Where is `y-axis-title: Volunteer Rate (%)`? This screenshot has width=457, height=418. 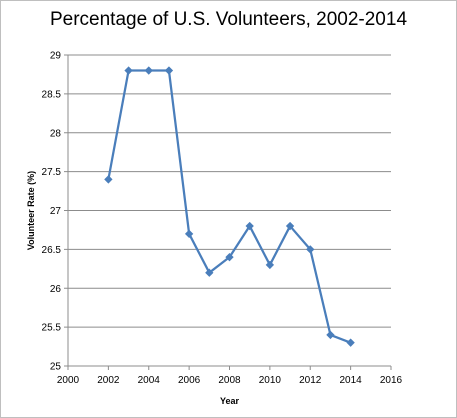
y-axis-title: Volunteer Rate (%) is located at coordinates (31, 210).